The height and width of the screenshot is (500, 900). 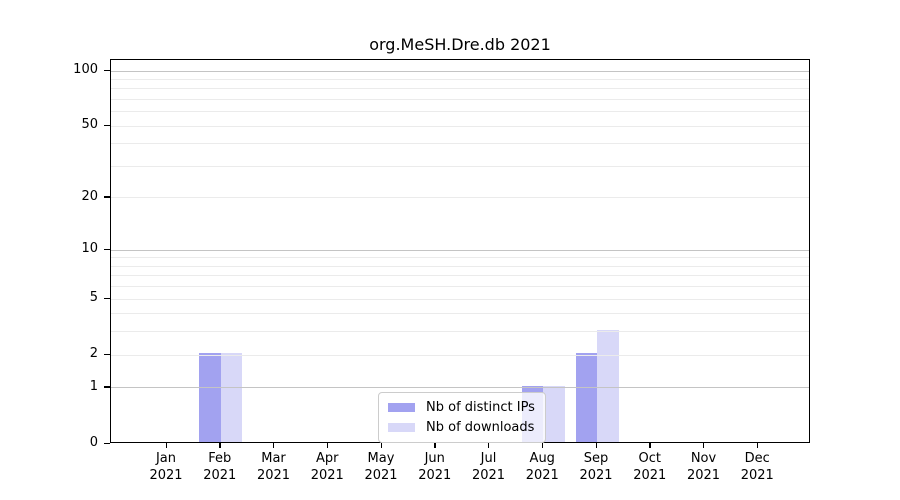 What do you see at coordinates (488, 467) in the screenshot?
I see `x-tick-label: Jul 2021` at bounding box center [488, 467].